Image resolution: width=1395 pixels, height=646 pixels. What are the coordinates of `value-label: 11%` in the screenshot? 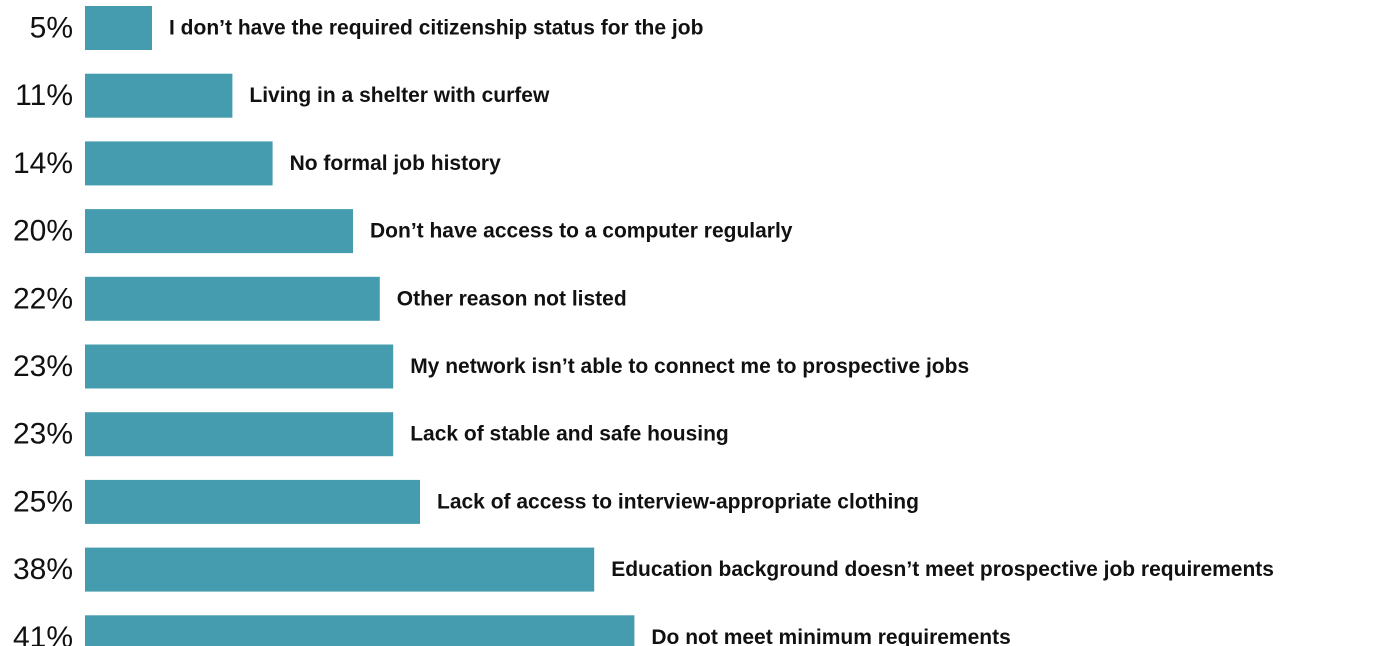 It's located at (44, 95).